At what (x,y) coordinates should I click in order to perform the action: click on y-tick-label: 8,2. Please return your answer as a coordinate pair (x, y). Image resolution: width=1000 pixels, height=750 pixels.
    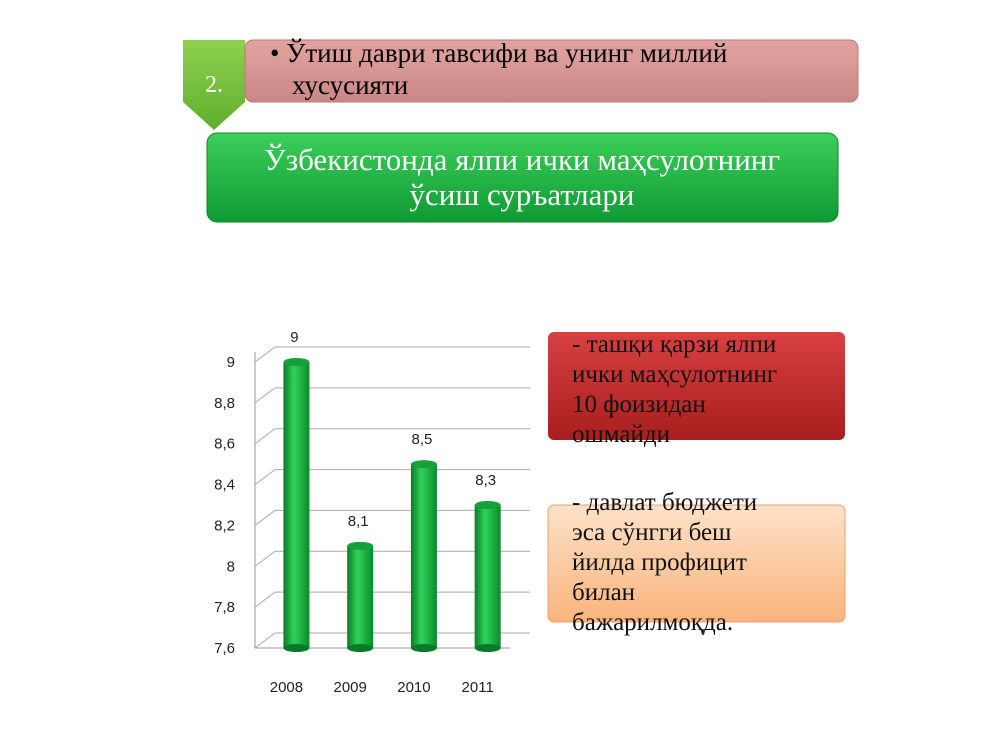
    Looking at the image, I should click on (224, 525).